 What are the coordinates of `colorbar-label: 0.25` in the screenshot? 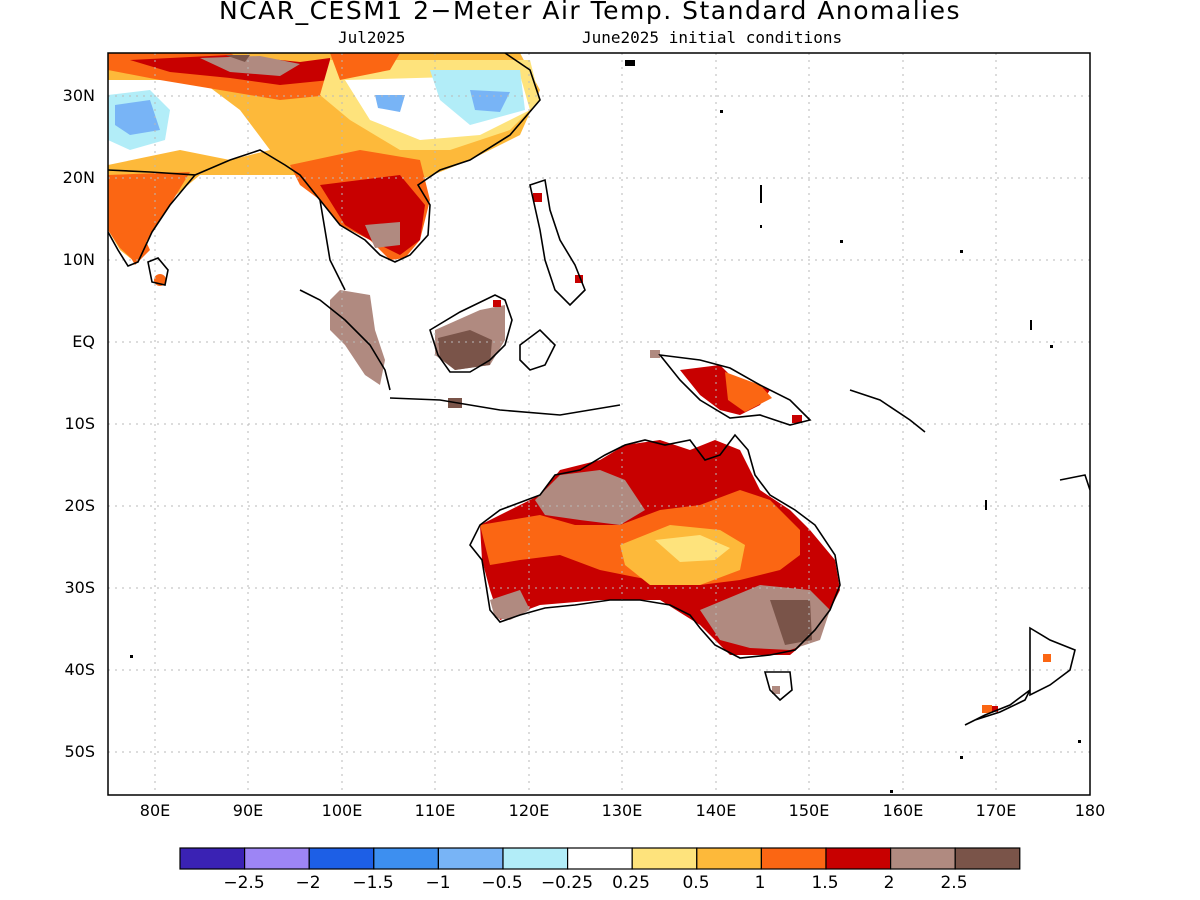 It's located at (631, 883).